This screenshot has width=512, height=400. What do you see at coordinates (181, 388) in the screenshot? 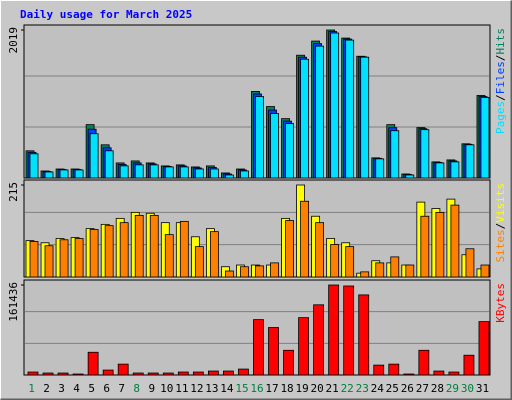
I see `x-tick-label: 11` at bounding box center [181, 388].